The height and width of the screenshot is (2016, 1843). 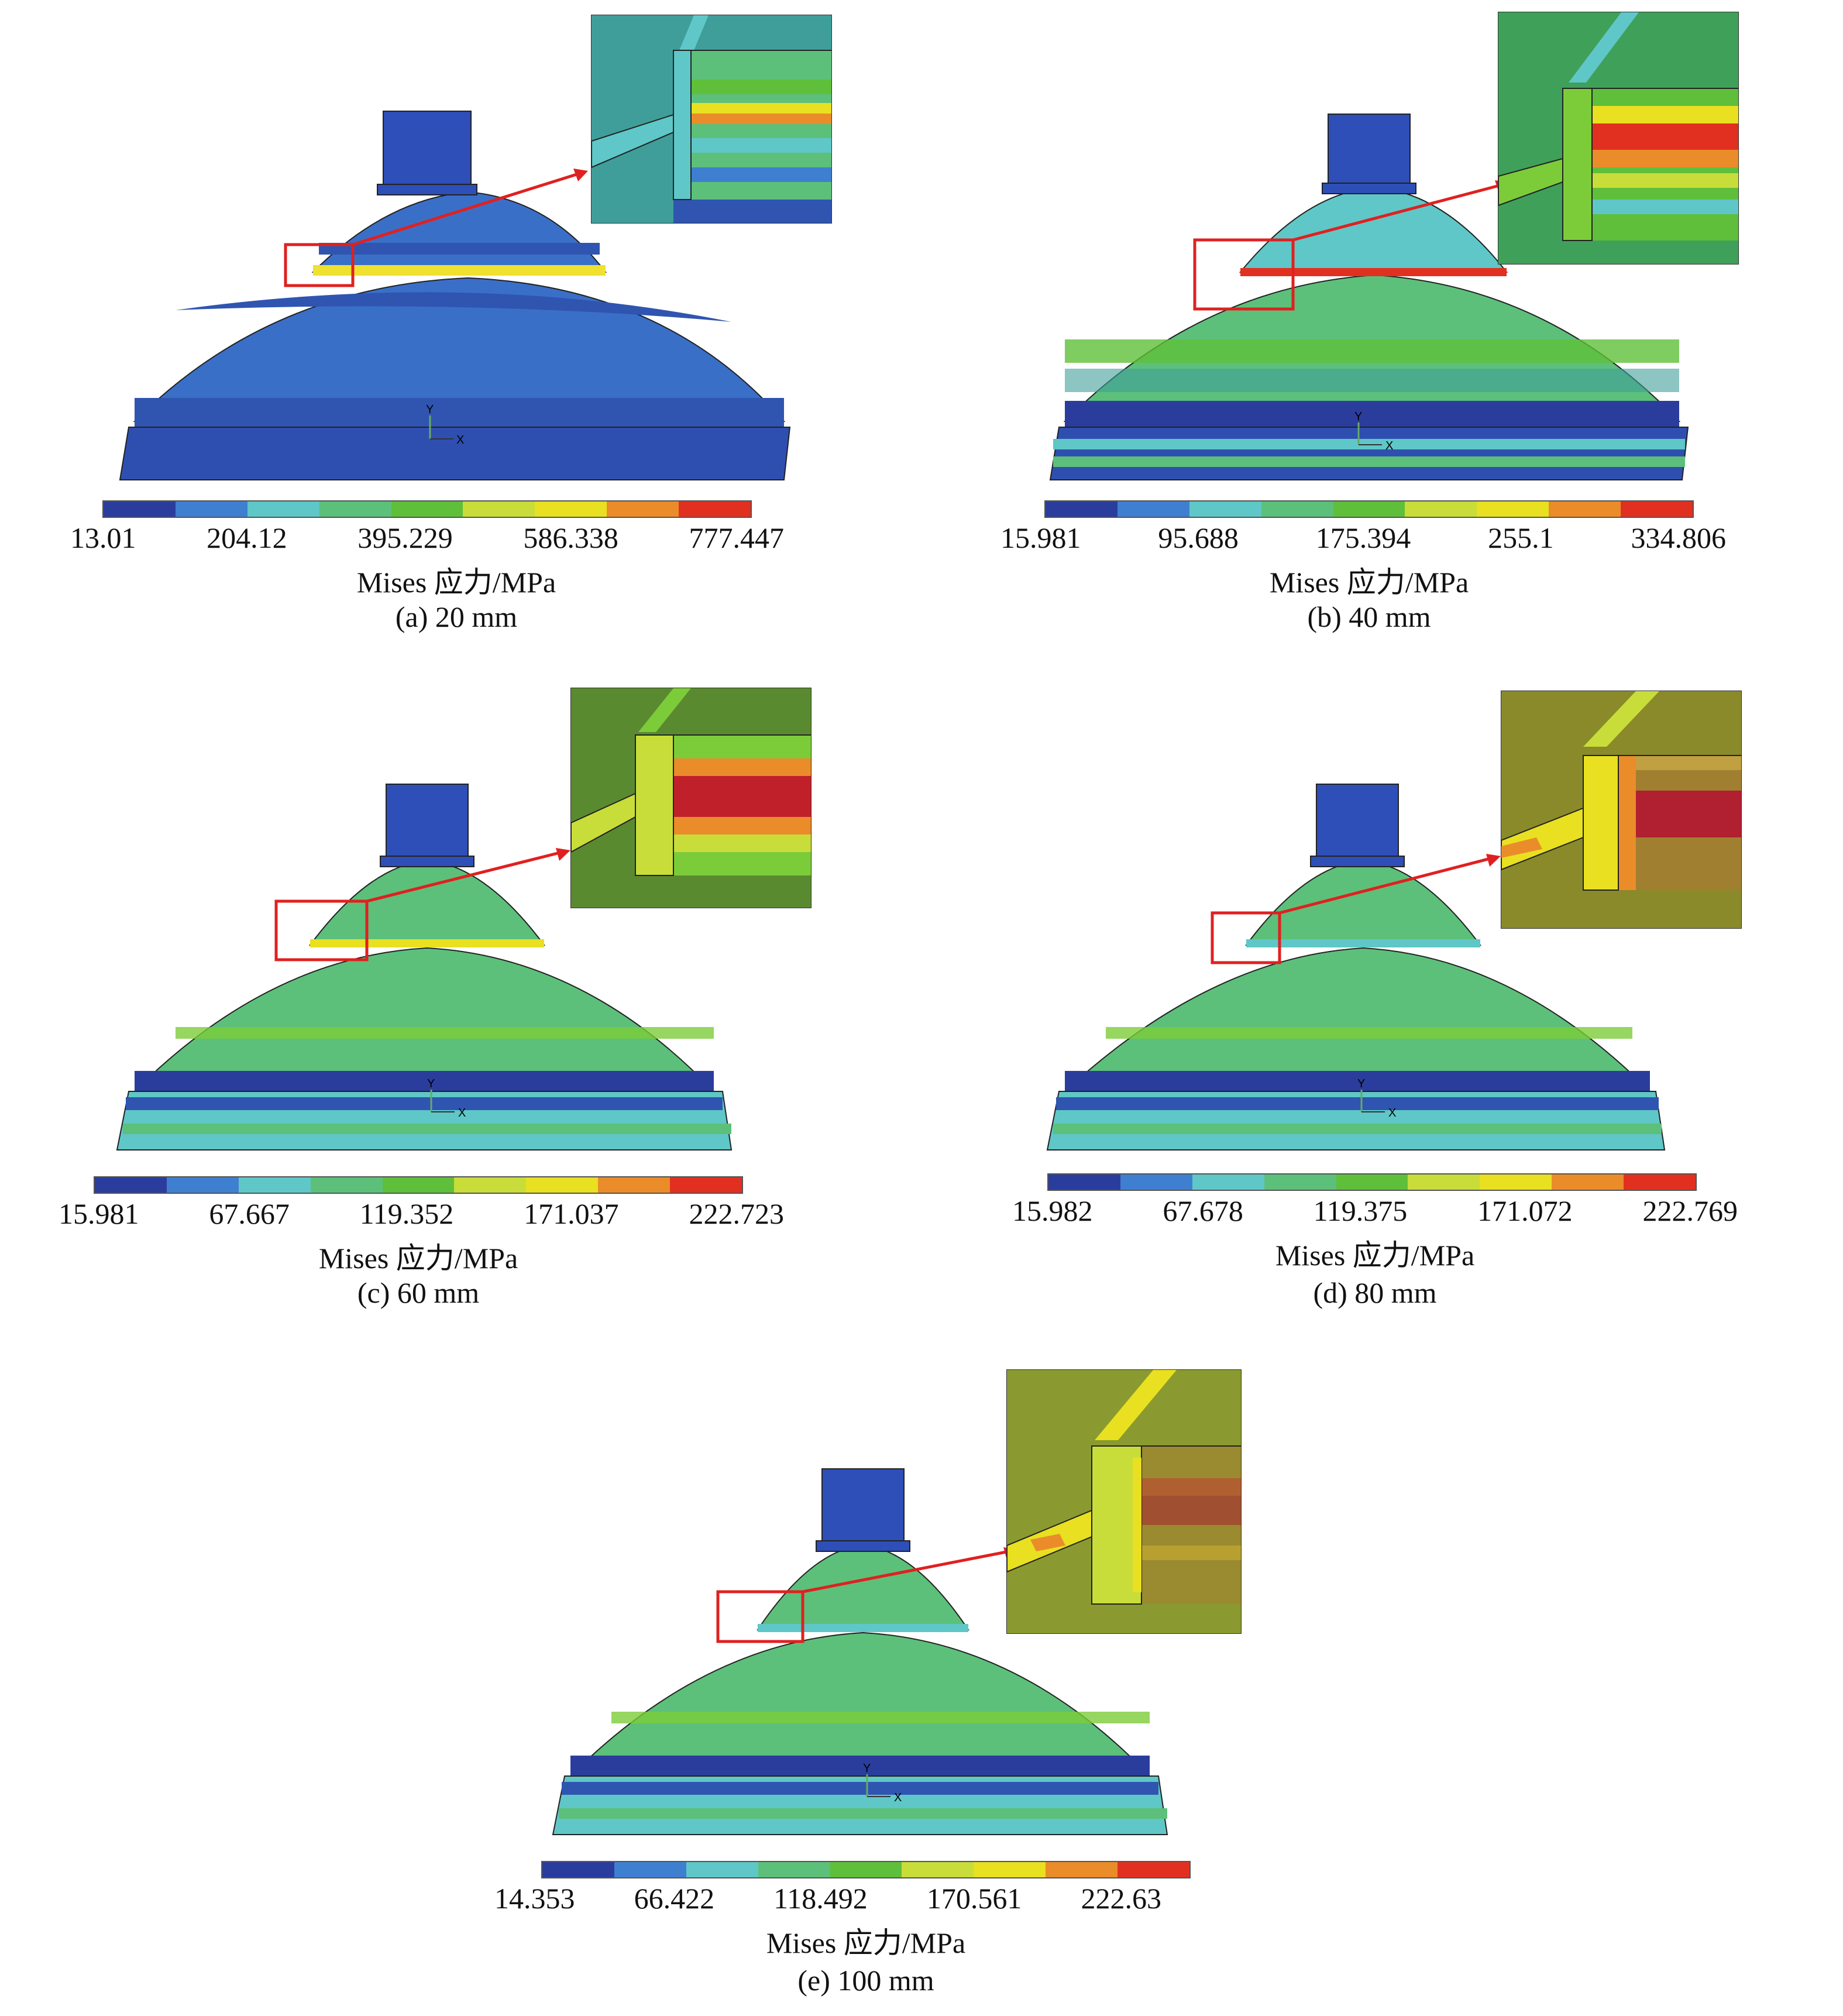 What do you see at coordinates (821, 1898) in the screenshot?
I see `legend-tick: 118.492` at bounding box center [821, 1898].